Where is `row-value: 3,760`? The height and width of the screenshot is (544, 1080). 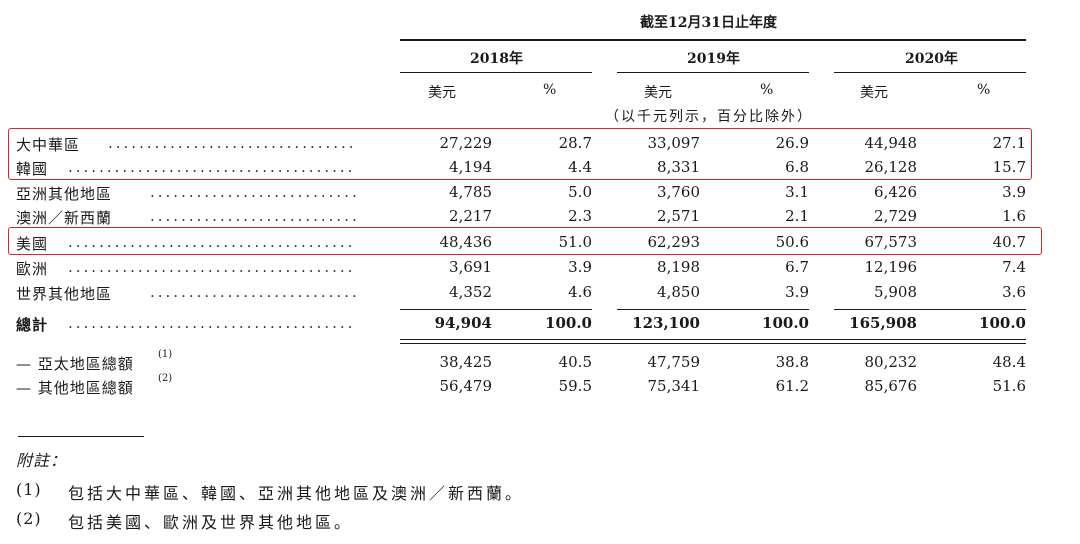
row-value: 3,760 is located at coordinates (678, 192).